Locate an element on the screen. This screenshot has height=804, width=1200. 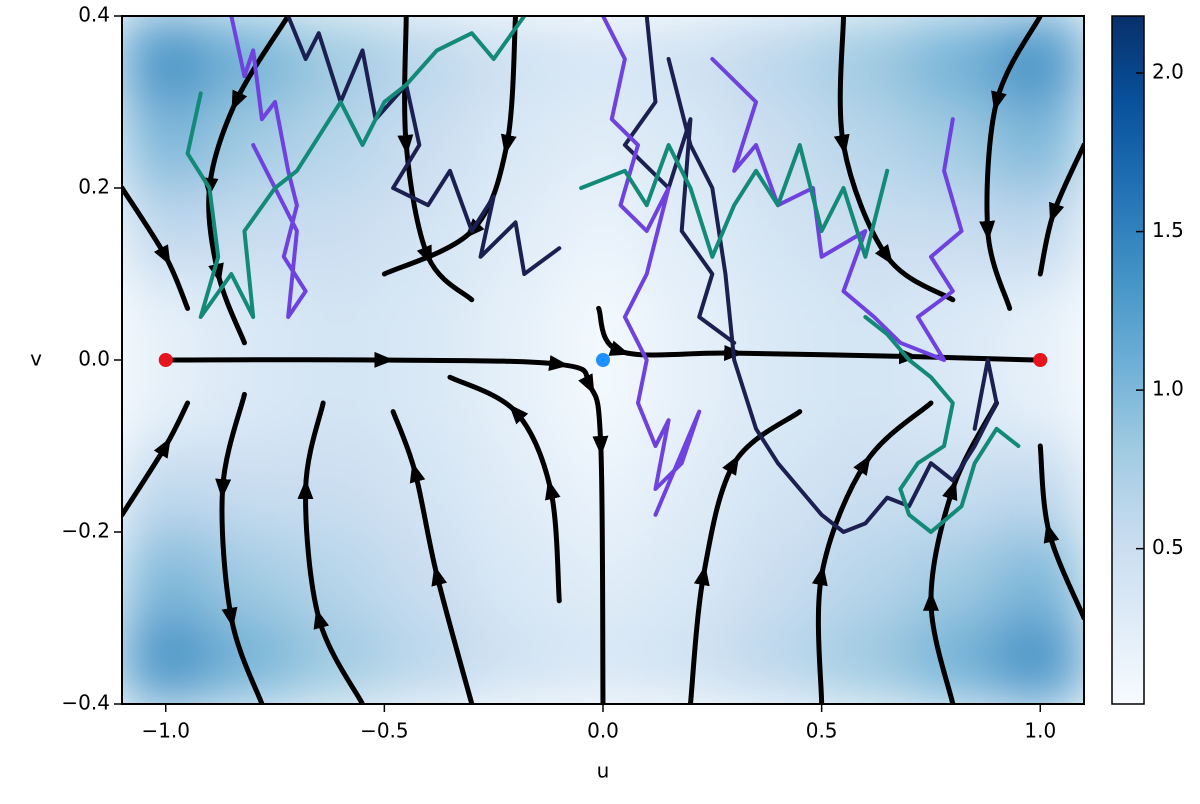
colorbar-tick-label: 2.0 is located at coordinates (1168, 72).